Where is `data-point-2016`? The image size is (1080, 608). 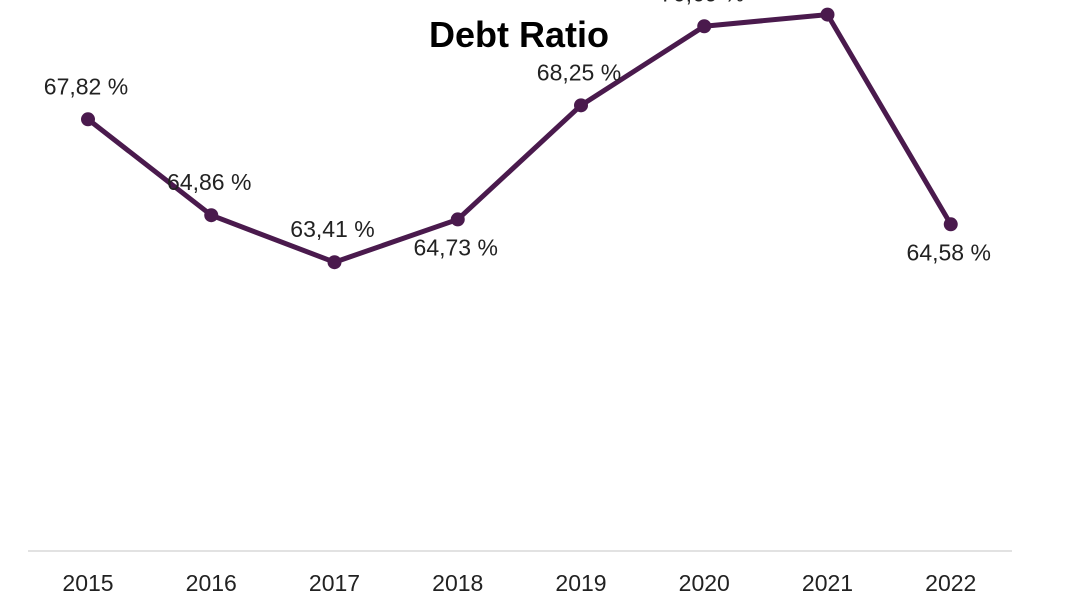 data-point-2016 is located at coordinates (211, 215).